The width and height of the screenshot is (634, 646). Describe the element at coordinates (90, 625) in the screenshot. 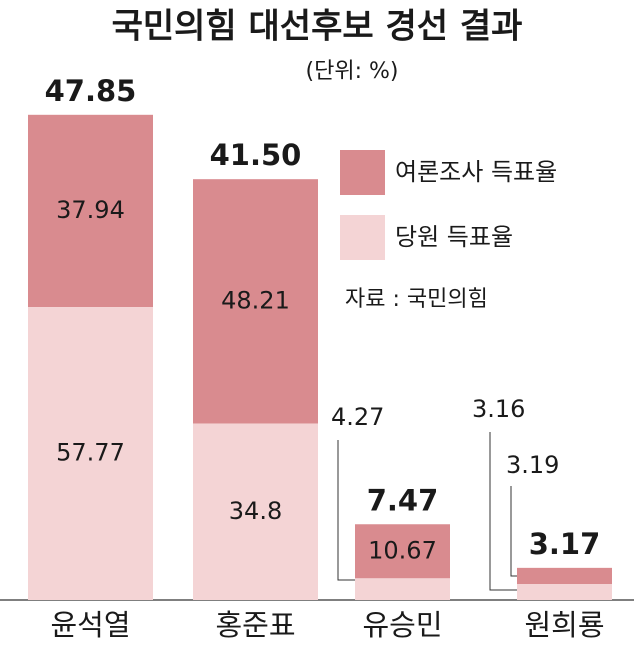

I see `x-tick-label: 윤석열` at that location.